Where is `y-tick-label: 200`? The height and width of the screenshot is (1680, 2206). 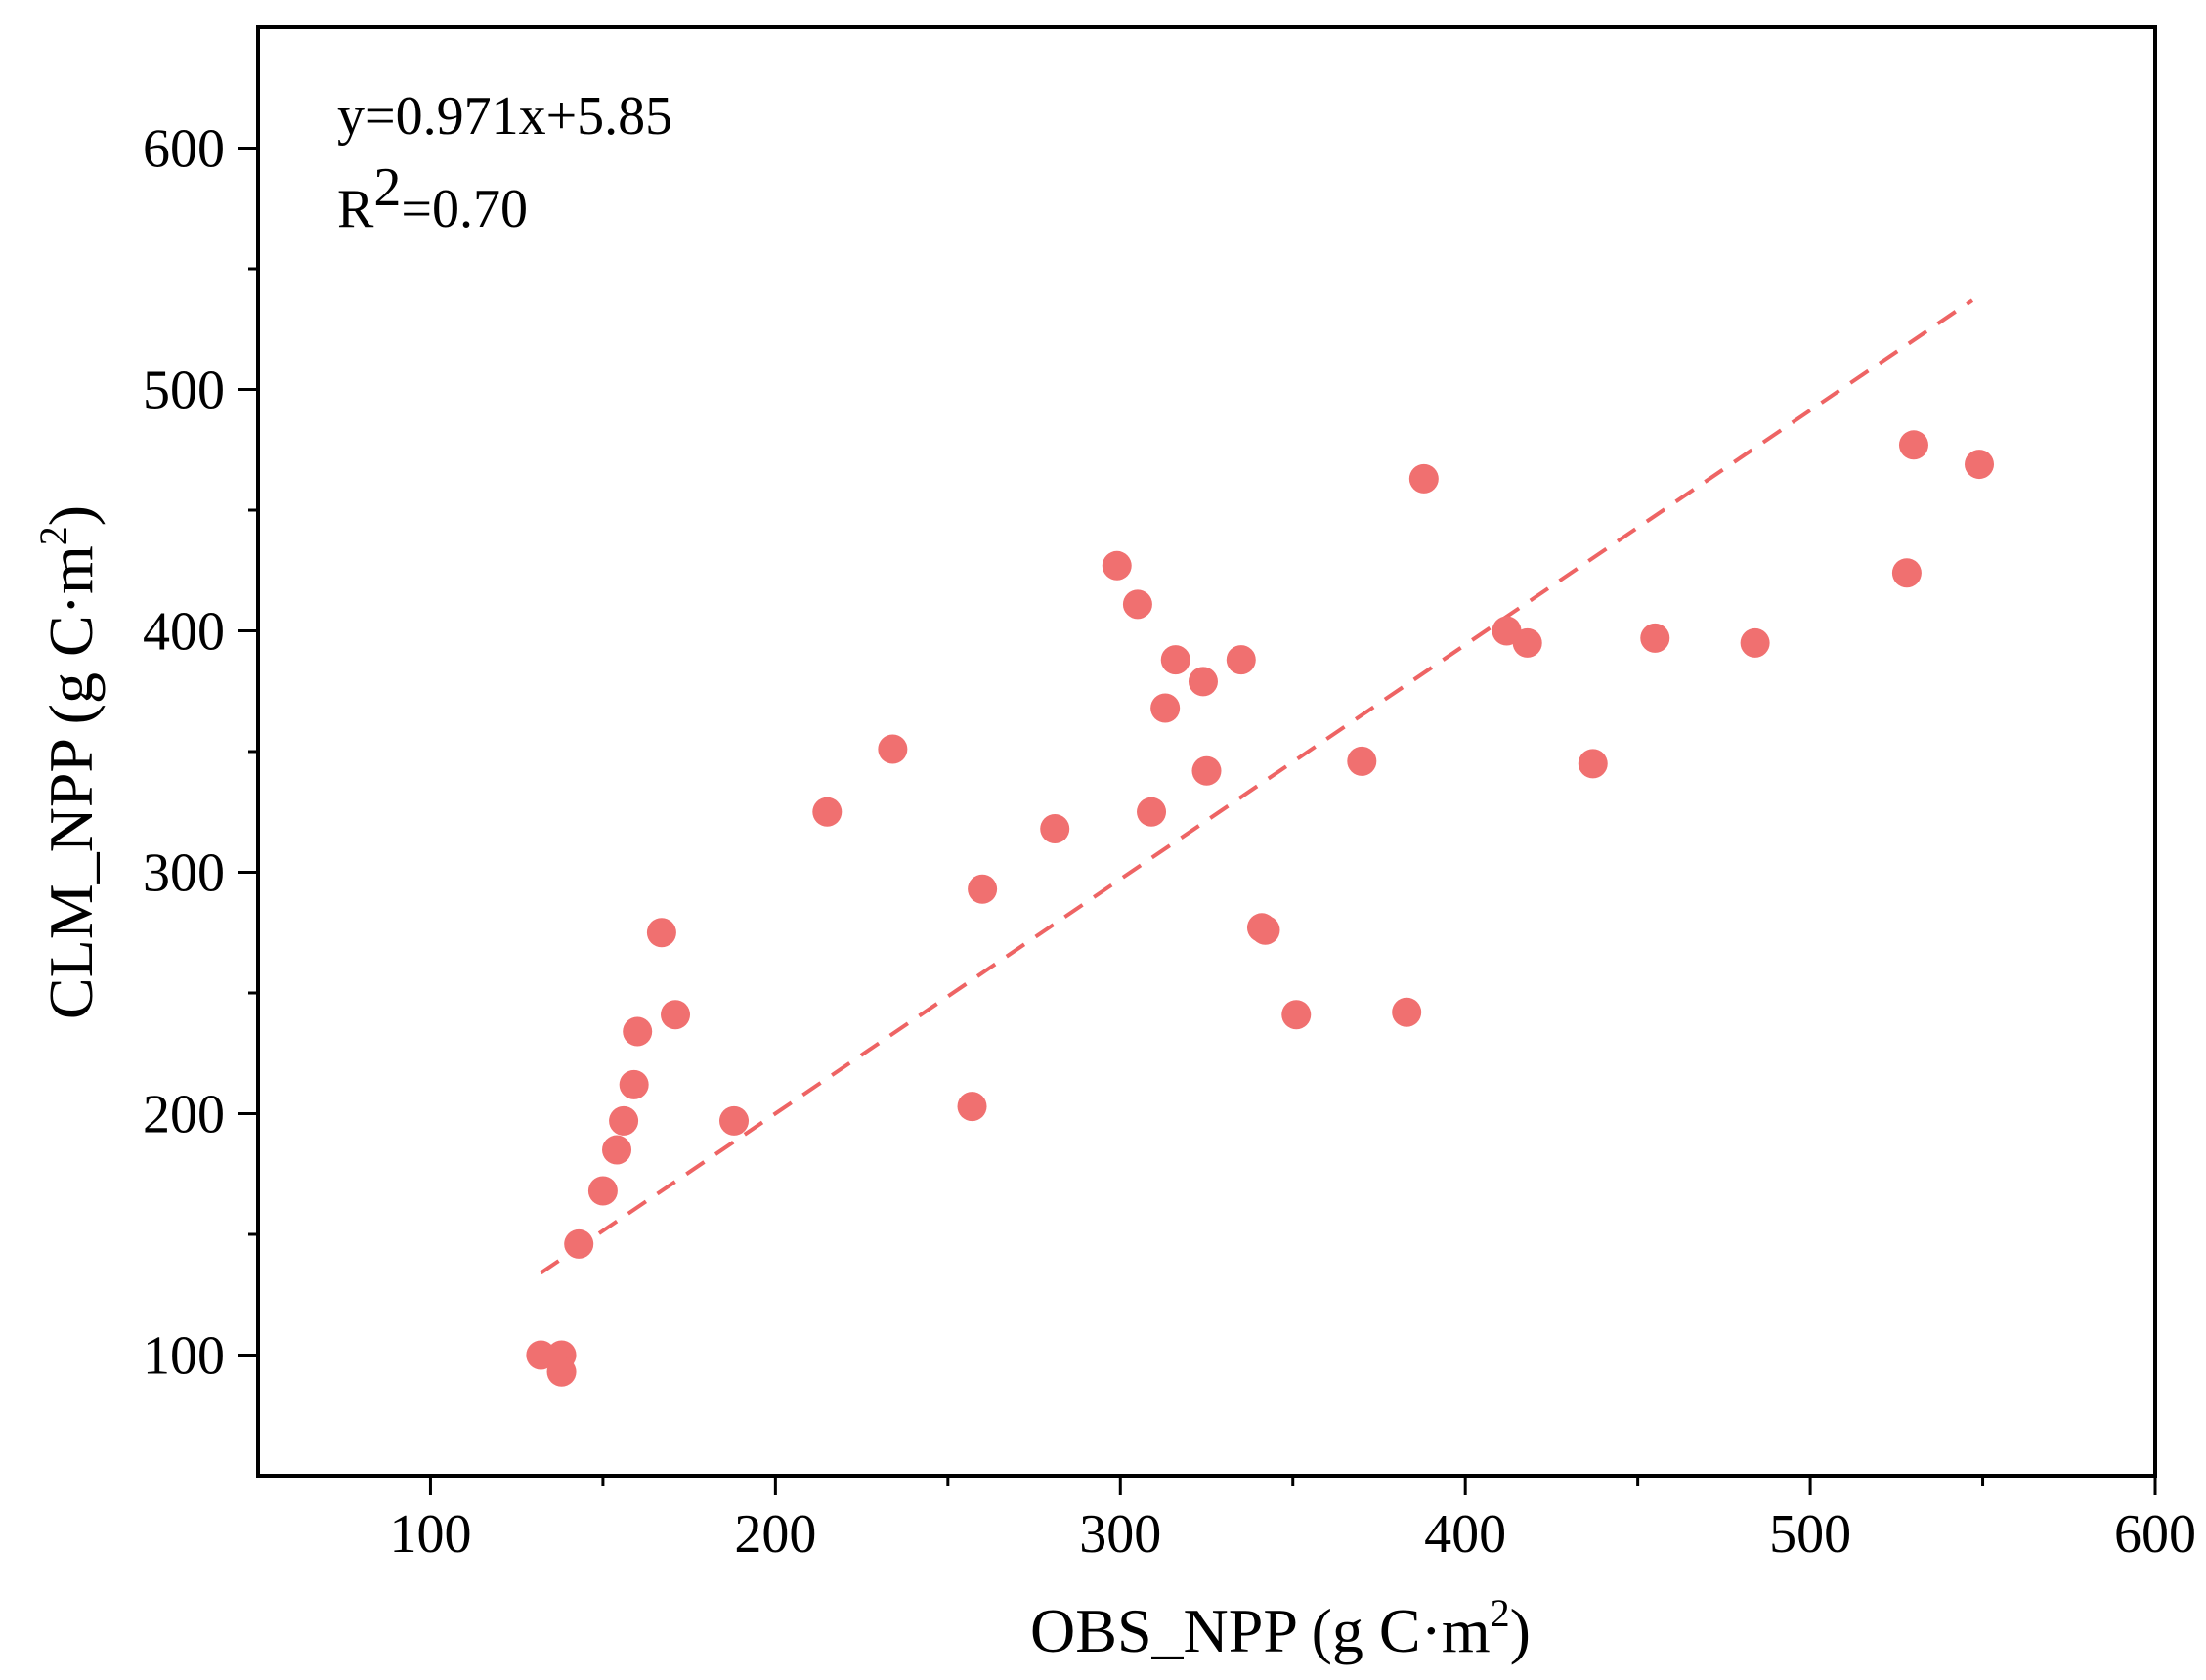 y-tick-label: 200 is located at coordinates (184, 1115).